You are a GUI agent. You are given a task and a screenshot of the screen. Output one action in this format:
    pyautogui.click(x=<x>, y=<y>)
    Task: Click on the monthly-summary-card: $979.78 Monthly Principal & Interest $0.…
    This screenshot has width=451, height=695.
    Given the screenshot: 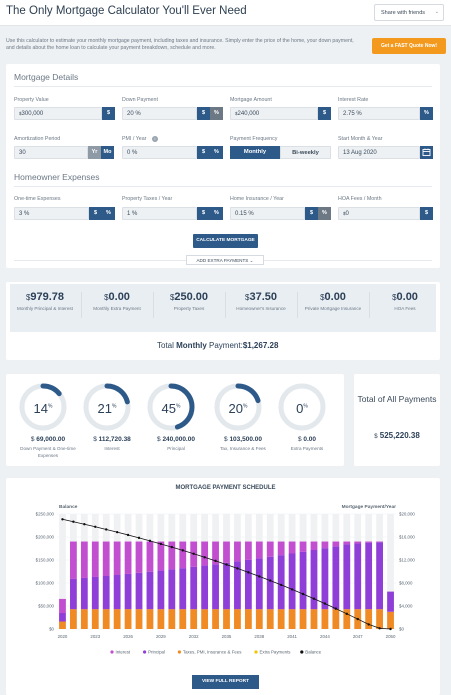 What is the action you would take?
    pyautogui.click(x=223, y=321)
    